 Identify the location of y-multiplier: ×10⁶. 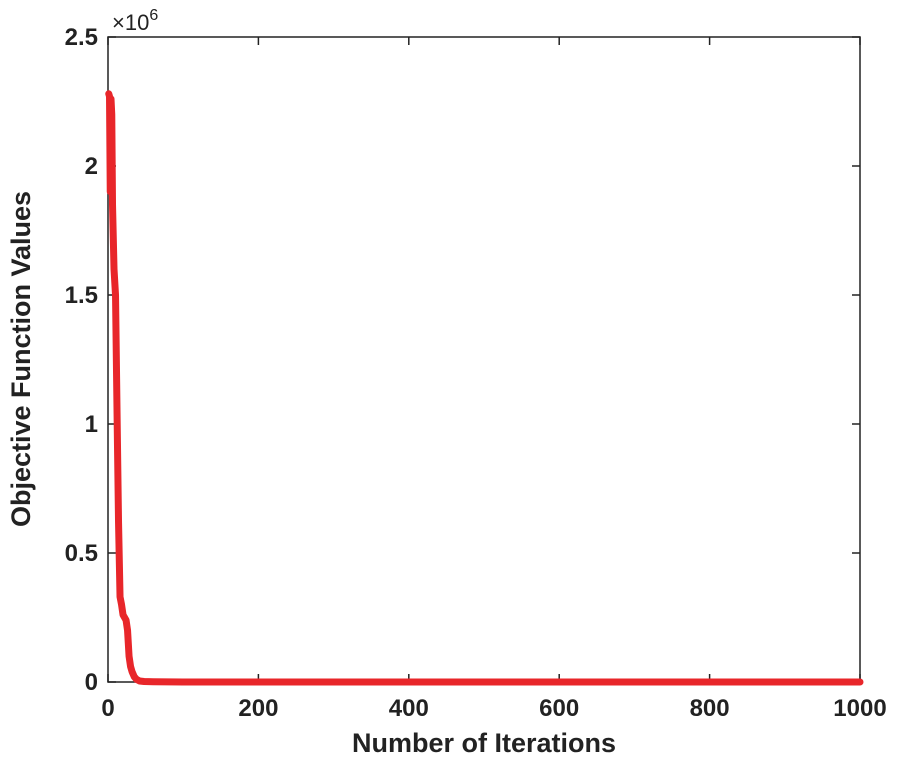
(135, 21).